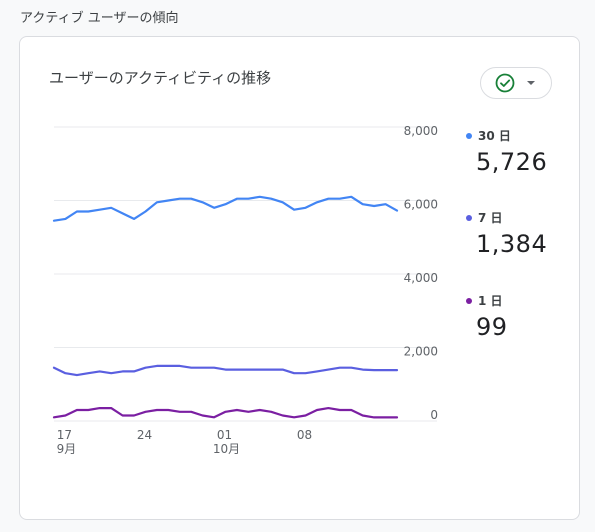  I want to click on legend-dot-30-day, so click(469, 135).